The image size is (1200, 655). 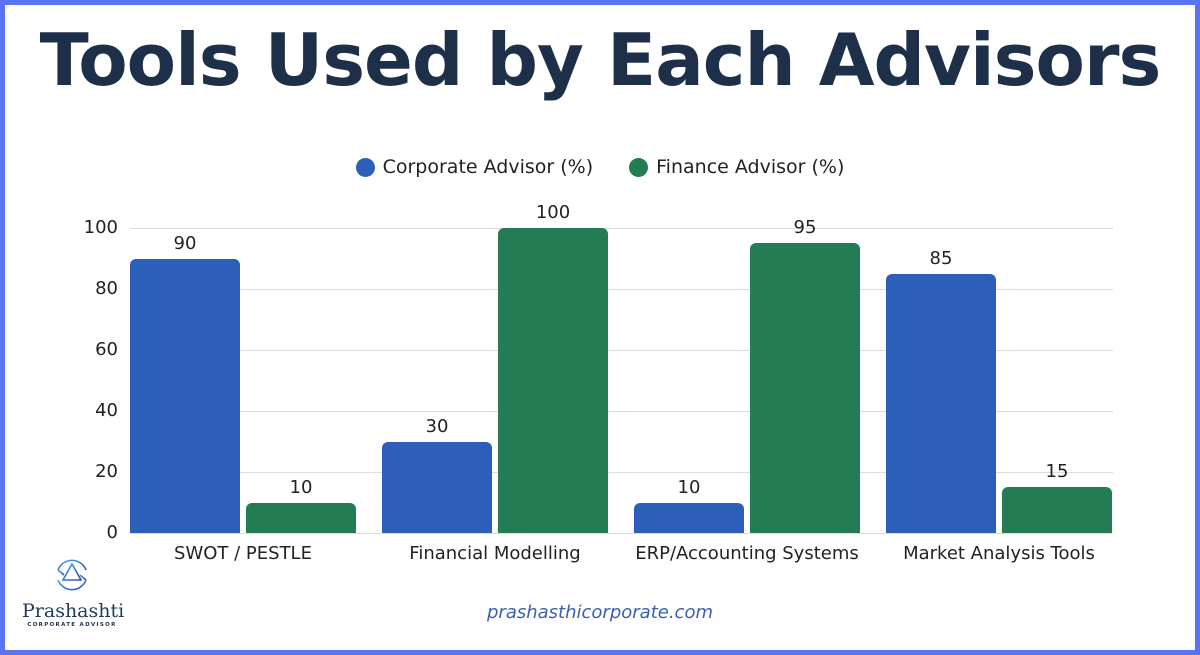 I want to click on x-tick-label: ERP/Accounting Systems, so click(x=747, y=553).